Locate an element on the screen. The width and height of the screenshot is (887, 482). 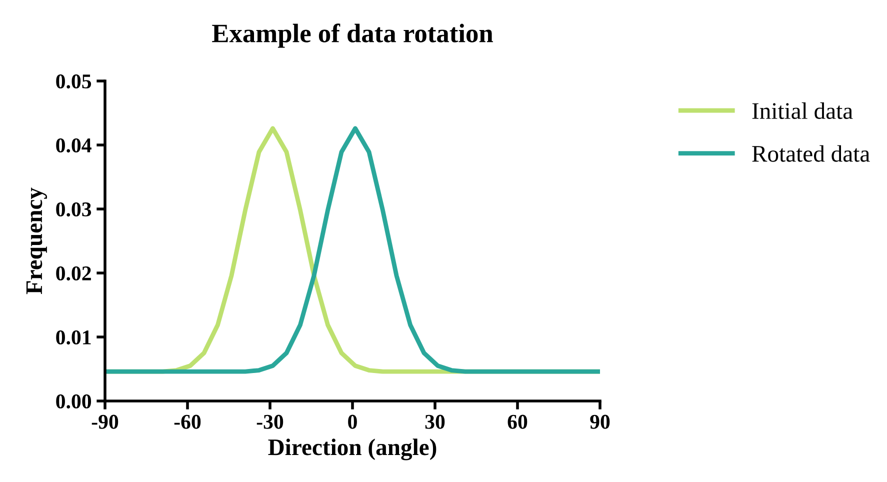
legend-label: Rotated data is located at coordinates (811, 153).